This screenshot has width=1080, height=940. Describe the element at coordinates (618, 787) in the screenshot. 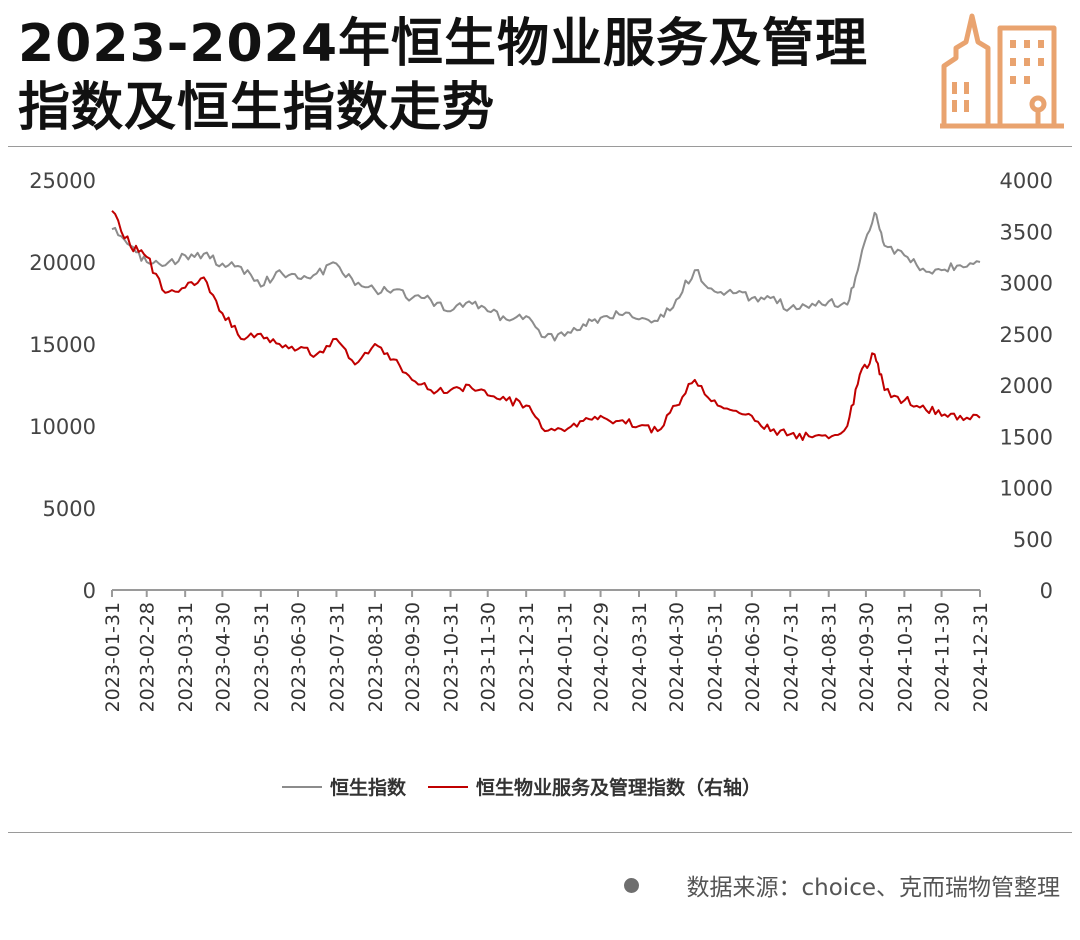

I see `legend-label: 恒生物业服务及管理指数（右轴）` at that location.